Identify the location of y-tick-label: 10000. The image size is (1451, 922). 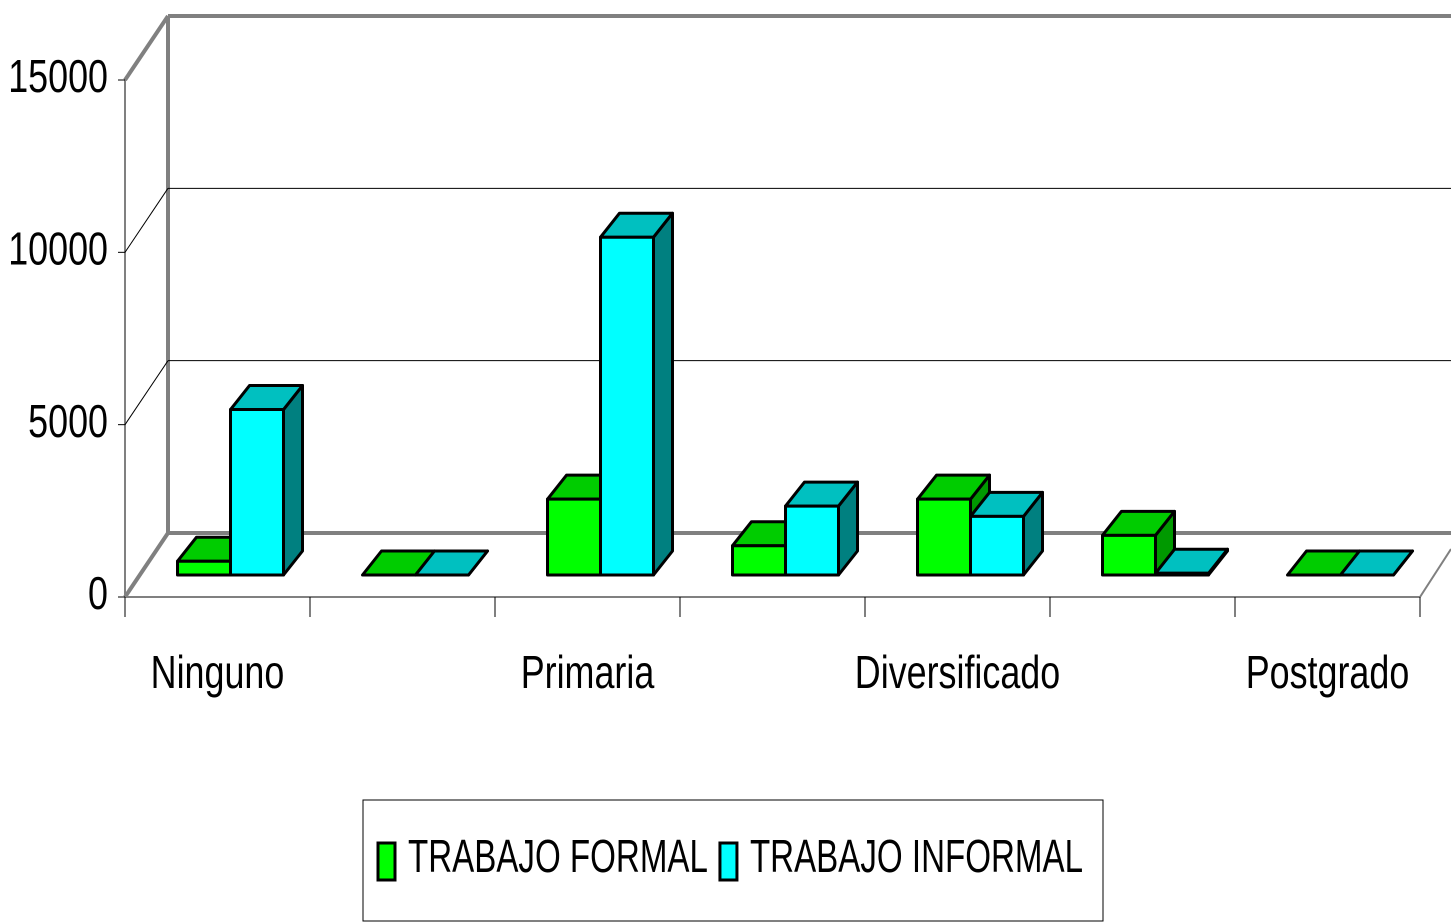
(58, 248).